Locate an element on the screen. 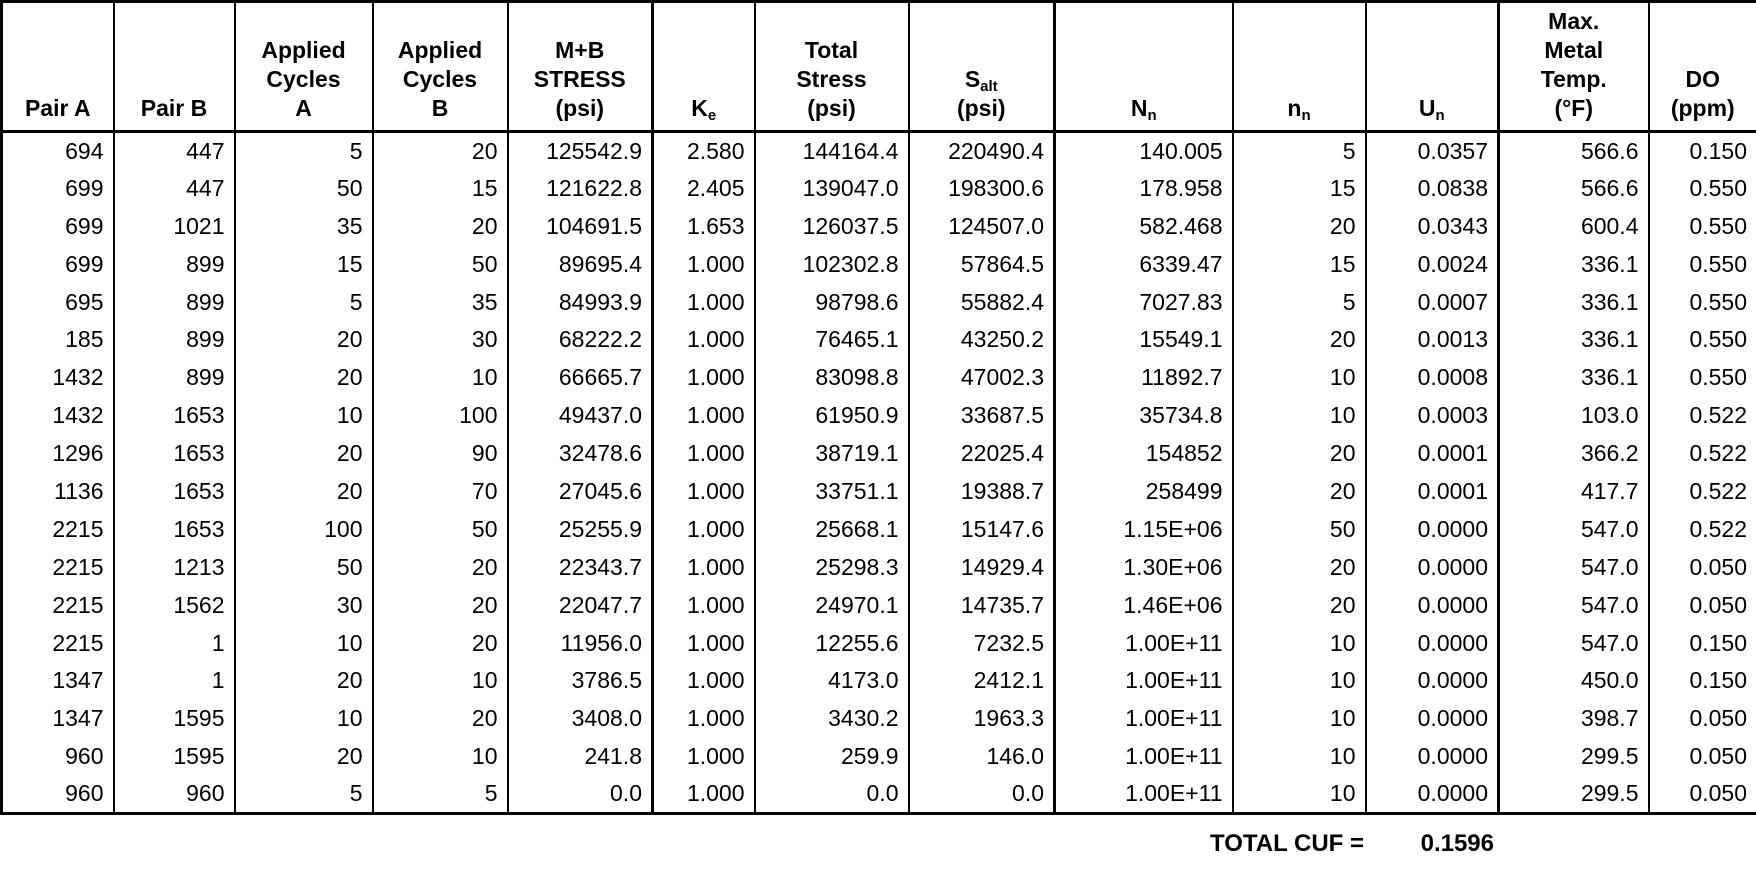  table-cell: 0.0008 is located at coordinates (1431, 377).